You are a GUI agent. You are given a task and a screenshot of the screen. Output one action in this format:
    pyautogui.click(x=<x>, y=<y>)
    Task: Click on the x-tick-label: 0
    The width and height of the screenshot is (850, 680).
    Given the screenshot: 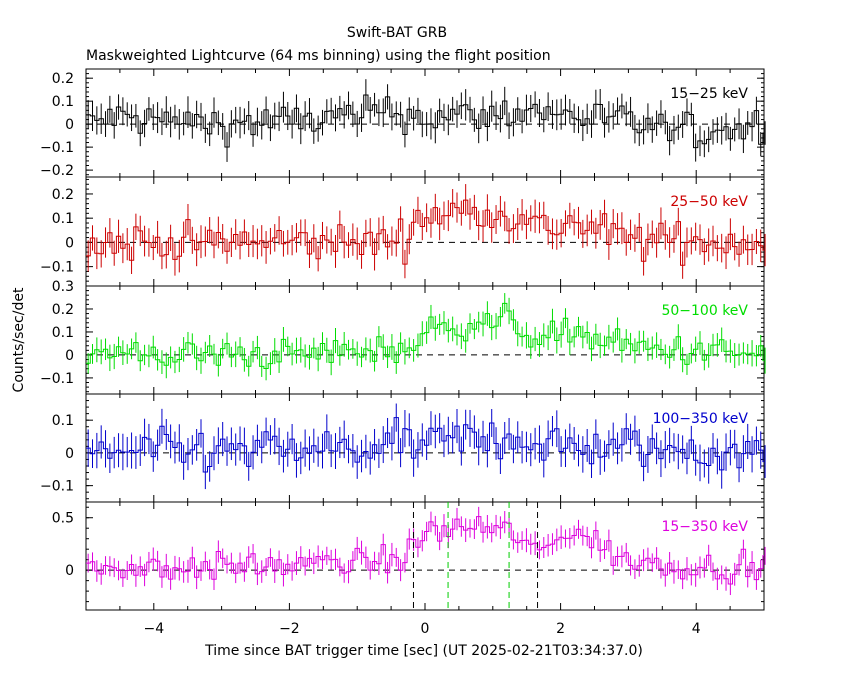 What is the action you would take?
    pyautogui.click(x=425, y=629)
    